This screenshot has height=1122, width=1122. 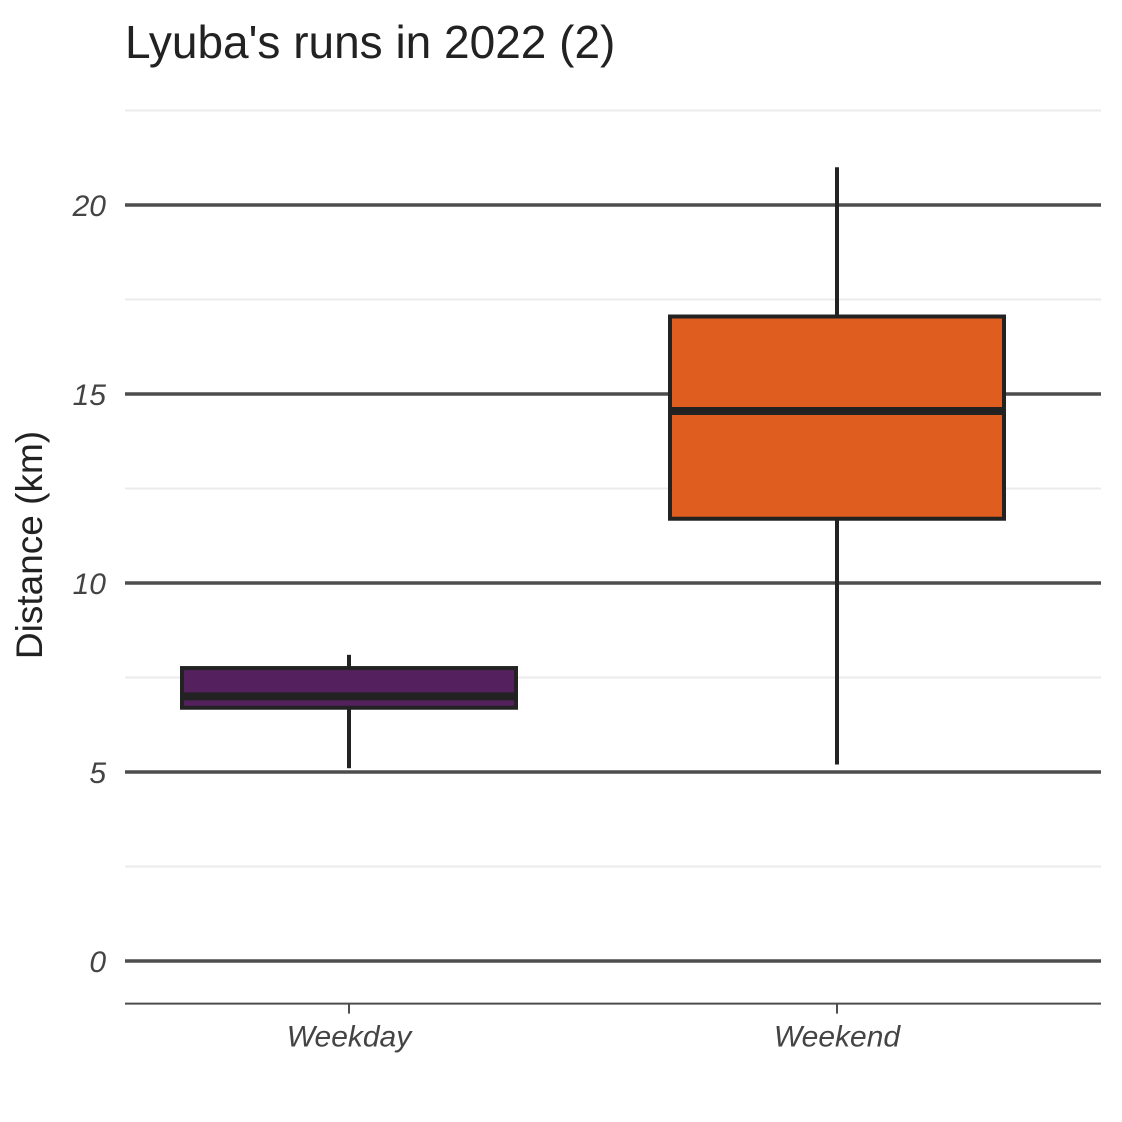 I want to click on x-tick-label: Weekend, so click(x=838, y=1037).